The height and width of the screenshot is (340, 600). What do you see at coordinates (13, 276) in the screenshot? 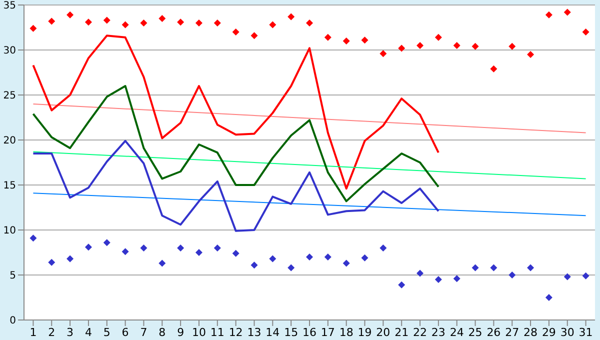
I see `y-tick-label: 5` at bounding box center [13, 276].